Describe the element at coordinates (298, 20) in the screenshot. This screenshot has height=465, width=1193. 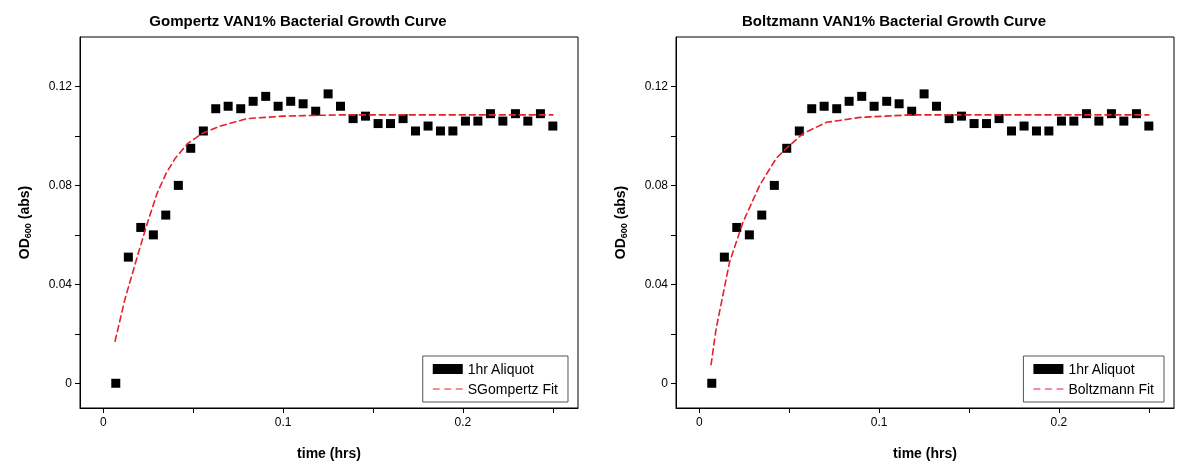
I see `chart-title: Gompertz VAN1% Bacterial Growth Curve` at that location.